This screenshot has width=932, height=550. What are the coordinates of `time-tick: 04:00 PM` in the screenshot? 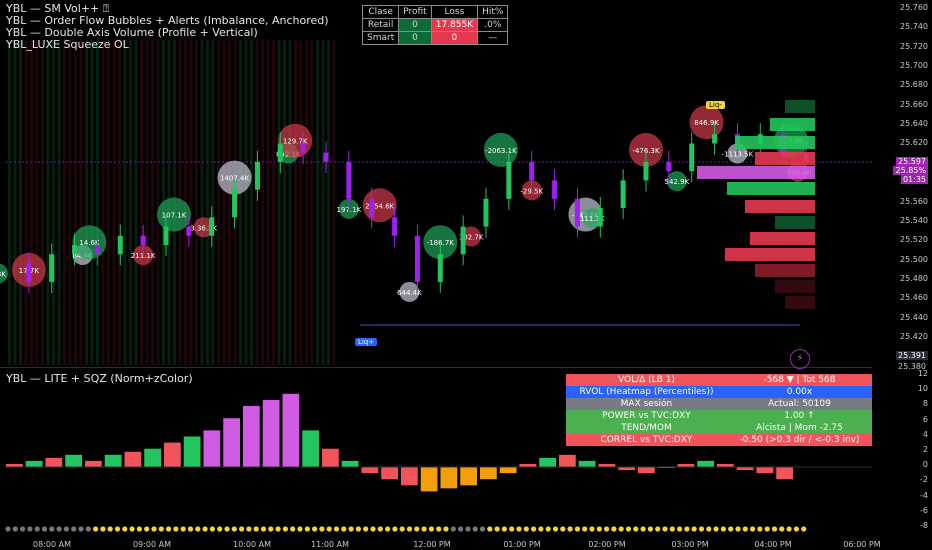 It's located at (773, 544).